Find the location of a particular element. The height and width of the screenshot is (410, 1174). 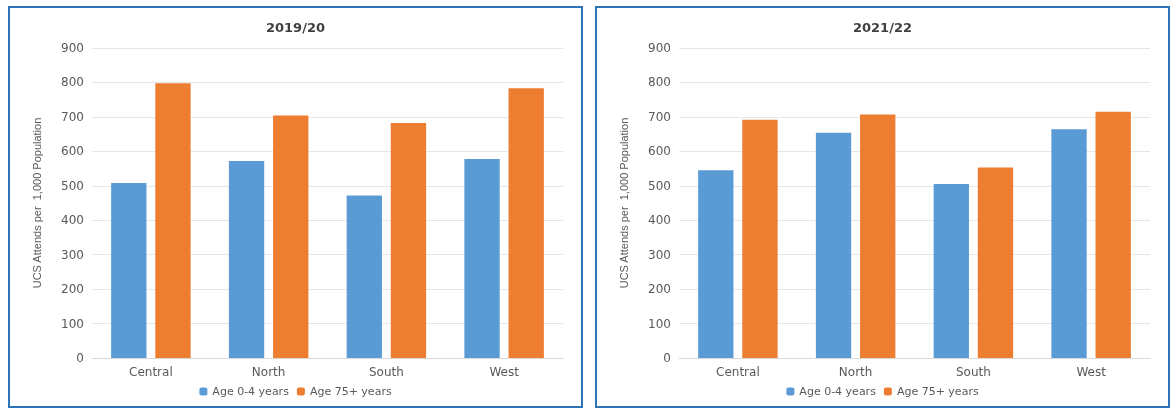

chart-title: 2021/22 is located at coordinates (882, 27).